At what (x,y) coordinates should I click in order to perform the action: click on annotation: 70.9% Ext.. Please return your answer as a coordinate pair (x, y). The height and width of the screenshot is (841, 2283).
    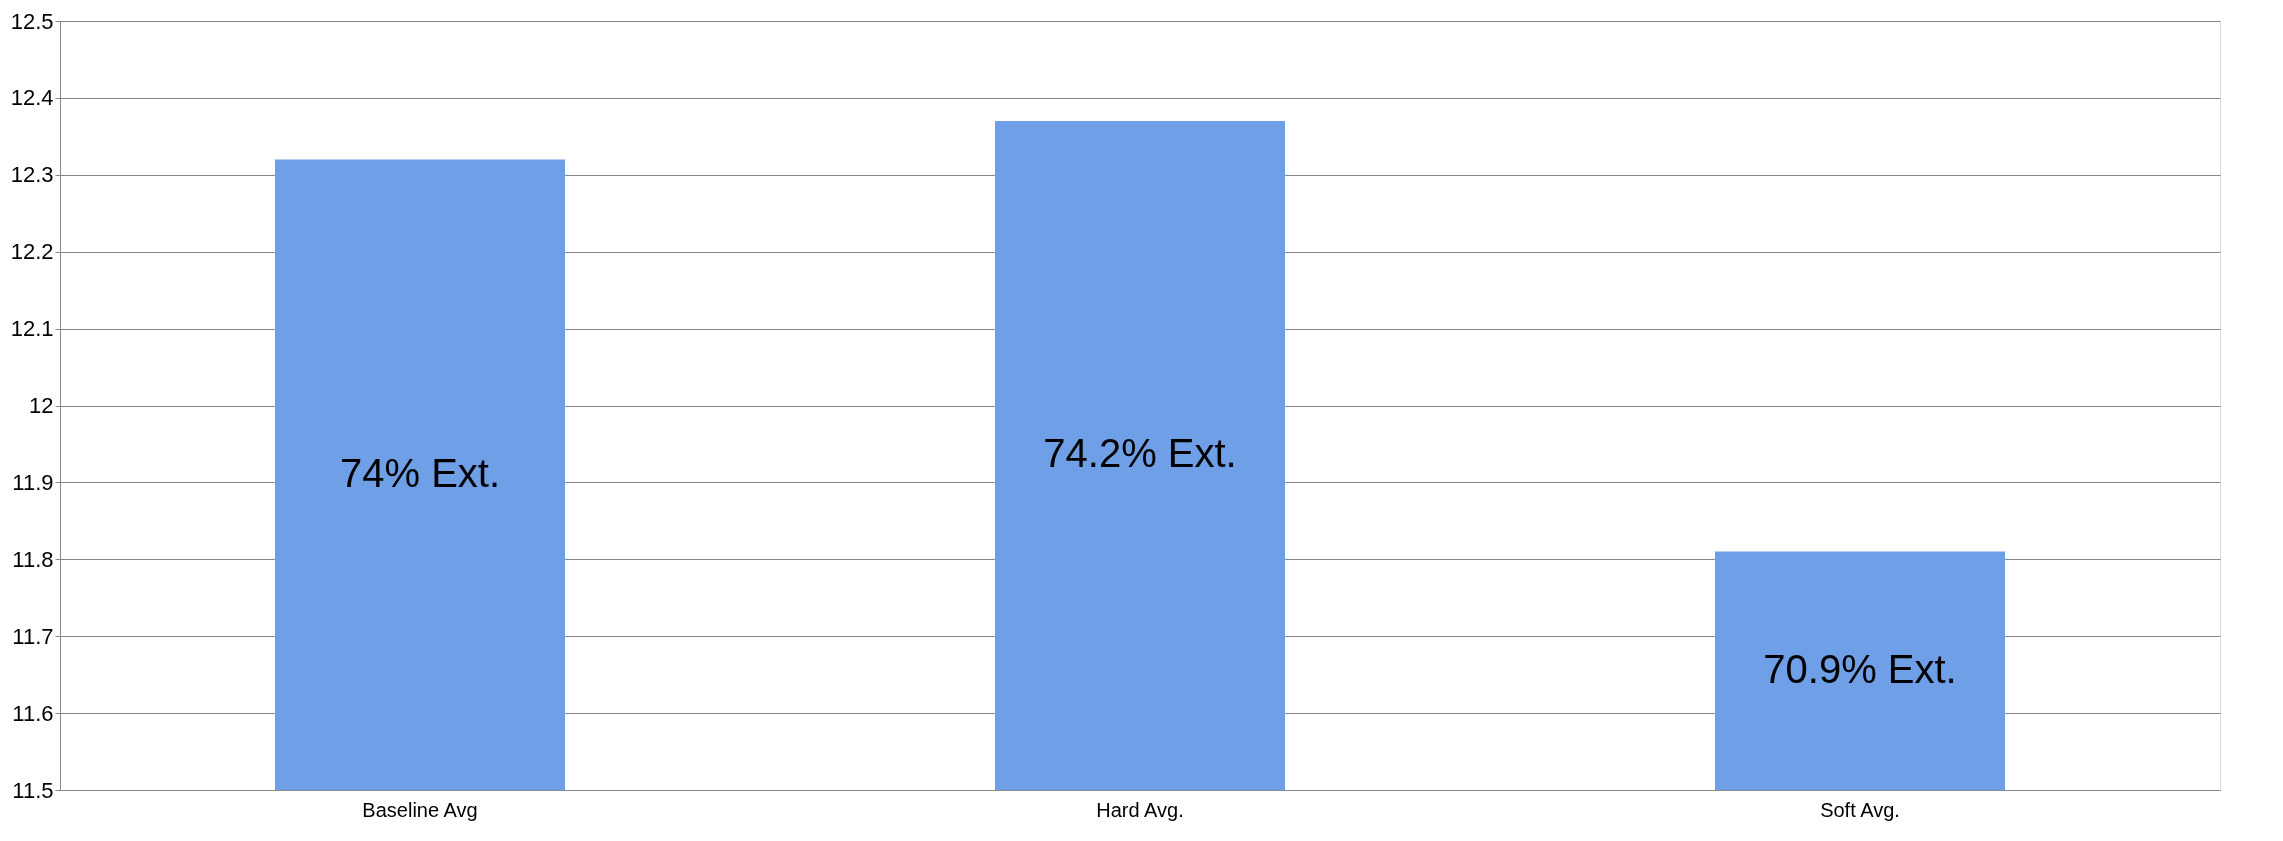
    Looking at the image, I should click on (1860, 668).